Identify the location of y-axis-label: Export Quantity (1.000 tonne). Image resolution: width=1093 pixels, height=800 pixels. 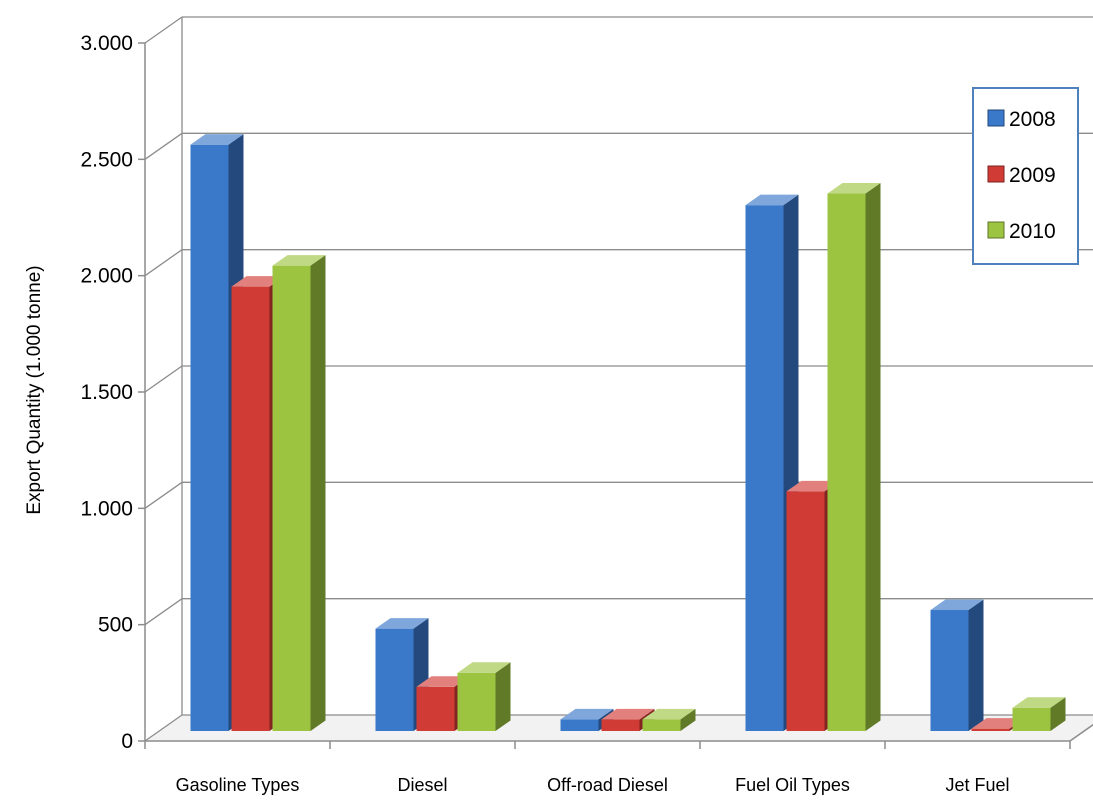
(34, 389).